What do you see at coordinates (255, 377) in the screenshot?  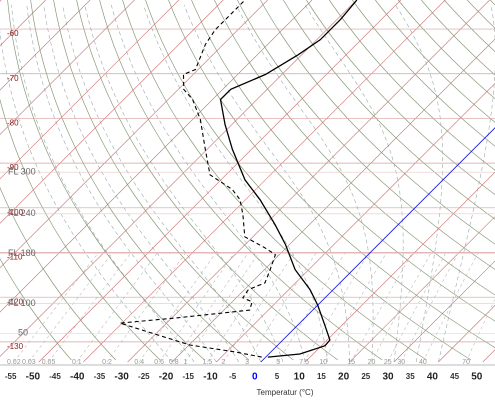 I see `x-tick-label: 0` at bounding box center [255, 377].